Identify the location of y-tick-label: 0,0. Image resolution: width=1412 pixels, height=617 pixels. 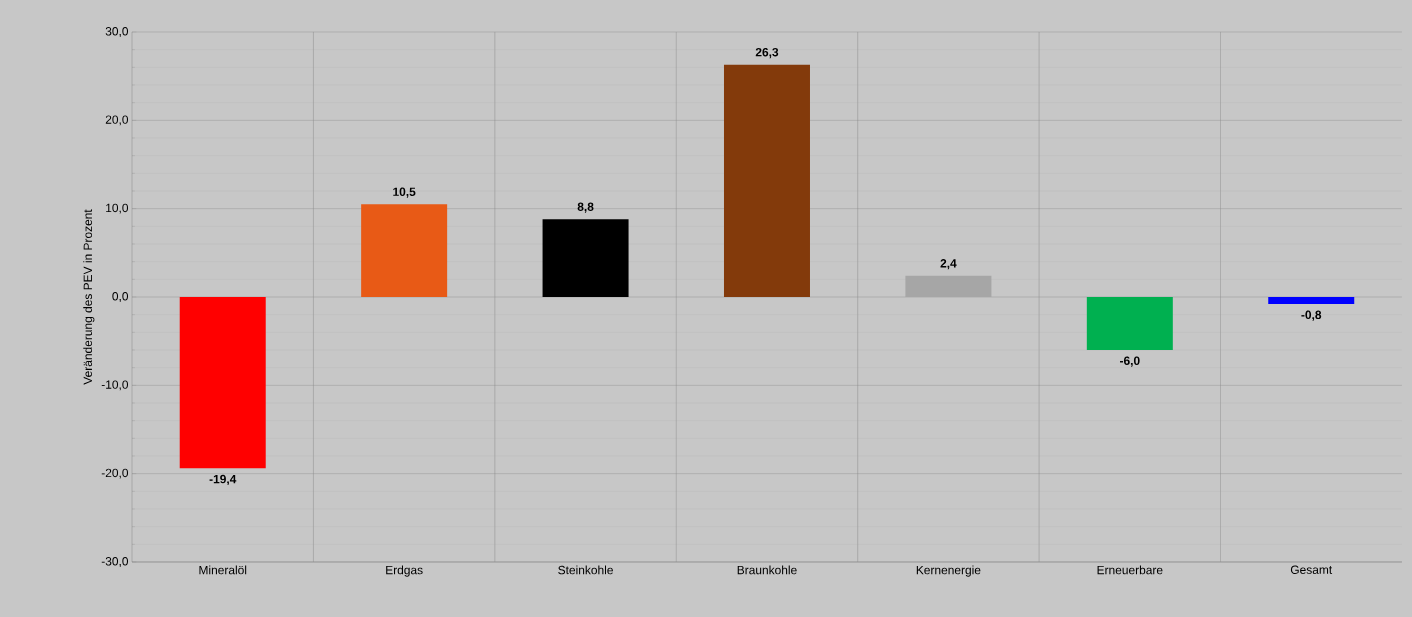
(120, 297).